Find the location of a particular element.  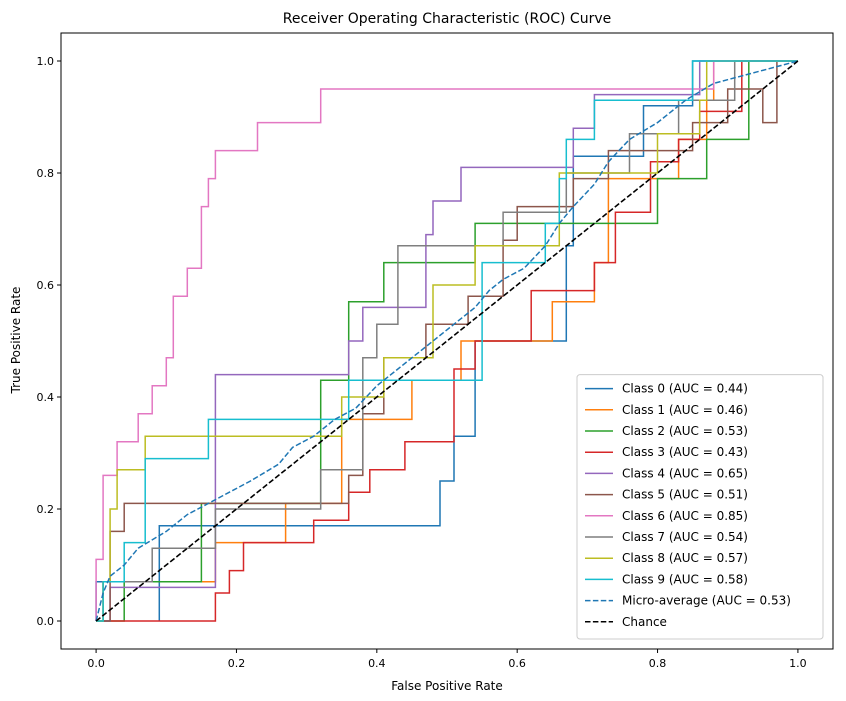

legend-label-6: Class 6 (AUC = 0.85) is located at coordinates (685, 516).